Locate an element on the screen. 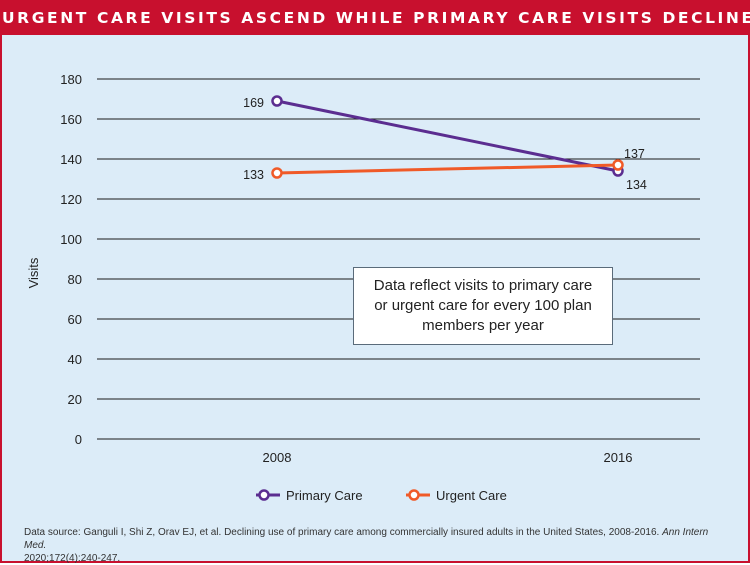  primary-care-legend-label: Primary Care is located at coordinates (324, 495).